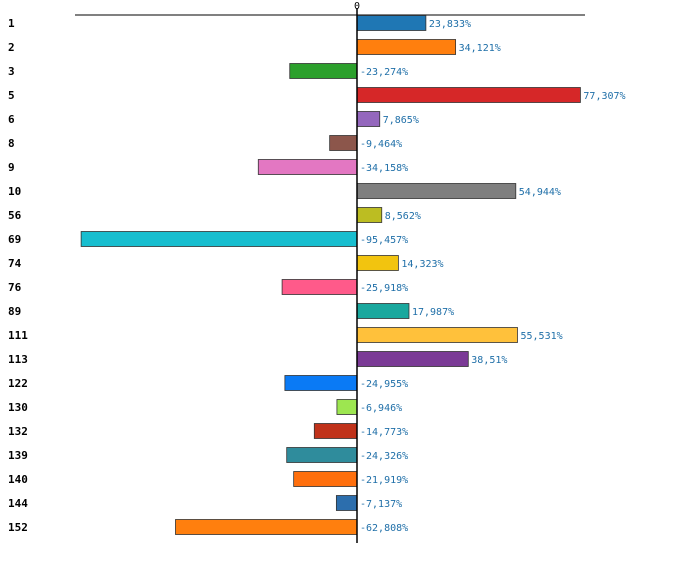 The height and width of the screenshot is (573, 700). Describe the element at coordinates (540, 192) in the screenshot. I see `value-label: 54,944%` at that location.